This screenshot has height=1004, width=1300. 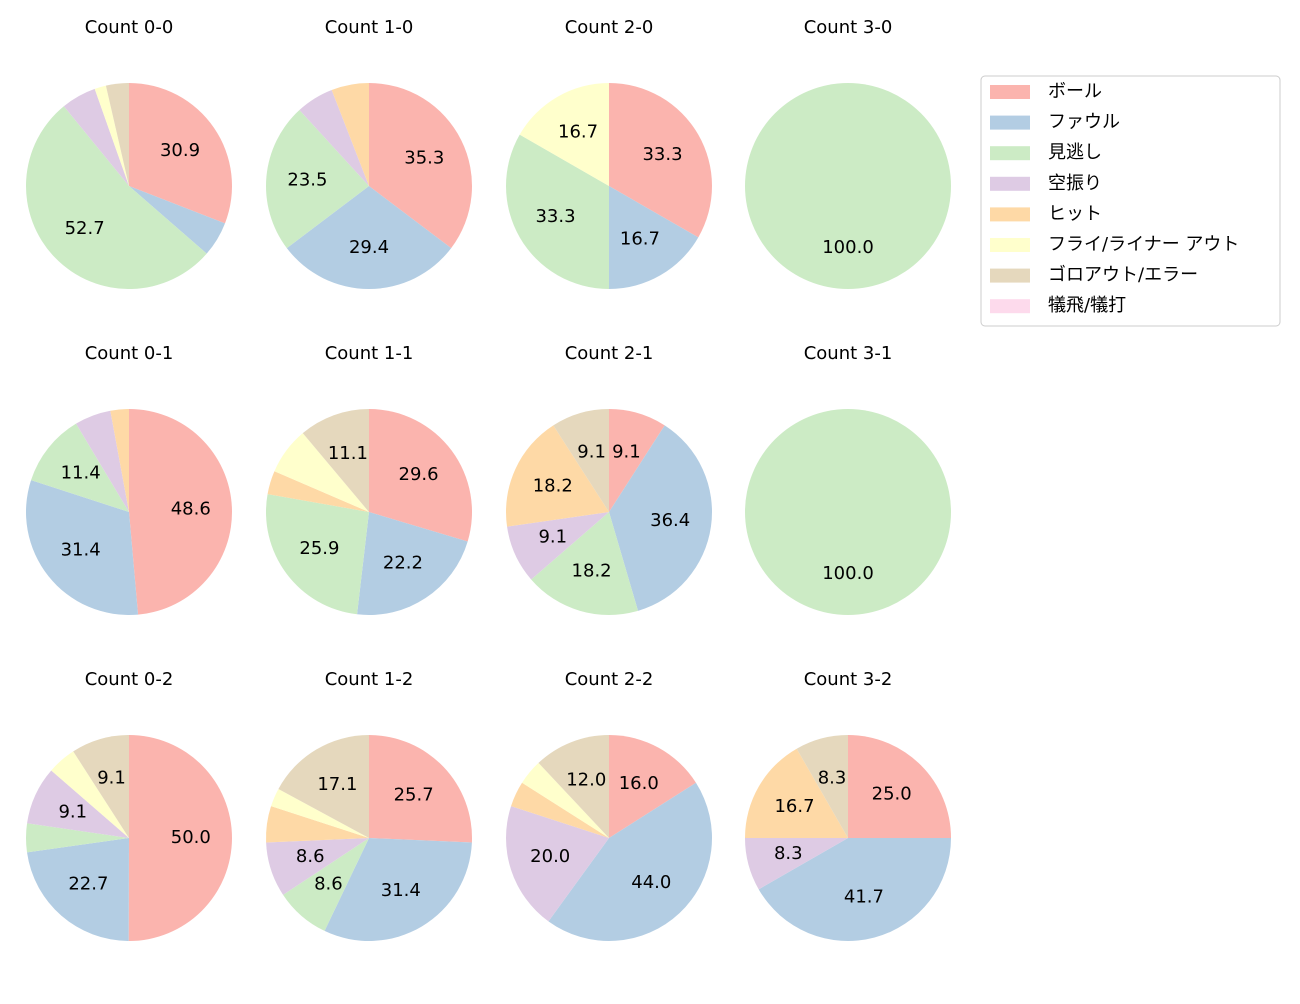 I want to click on slice-label: 30.9, so click(x=180, y=150).